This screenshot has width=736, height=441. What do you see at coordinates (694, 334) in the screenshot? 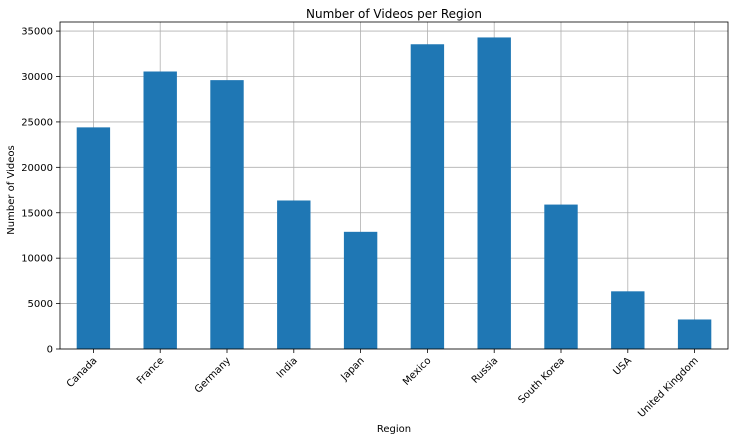
I see `bar-united-kingdom` at bounding box center [694, 334].